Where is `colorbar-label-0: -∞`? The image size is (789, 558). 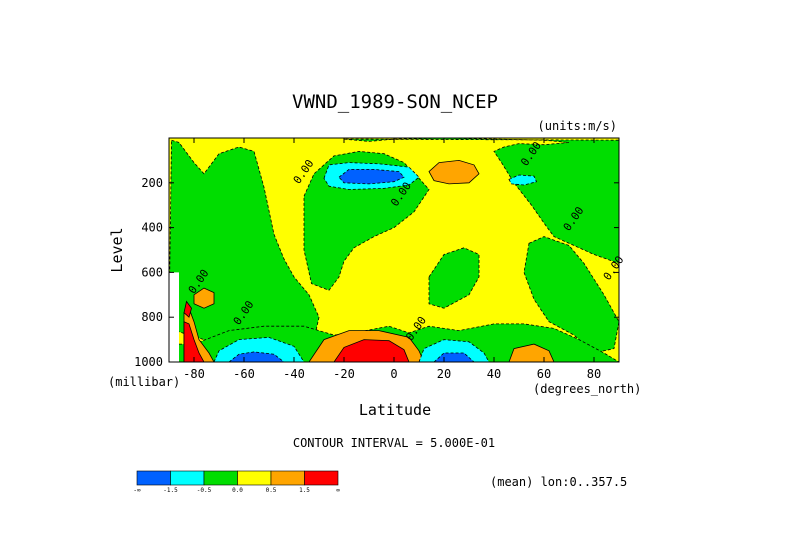 colorbar-label-0: -∞ is located at coordinates (137, 490).